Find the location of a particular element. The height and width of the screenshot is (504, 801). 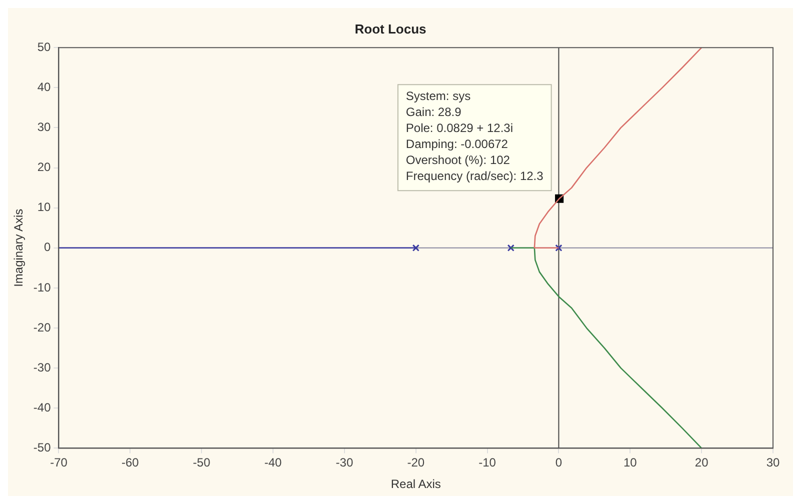

x-tick-label: 30 is located at coordinates (773, 463).